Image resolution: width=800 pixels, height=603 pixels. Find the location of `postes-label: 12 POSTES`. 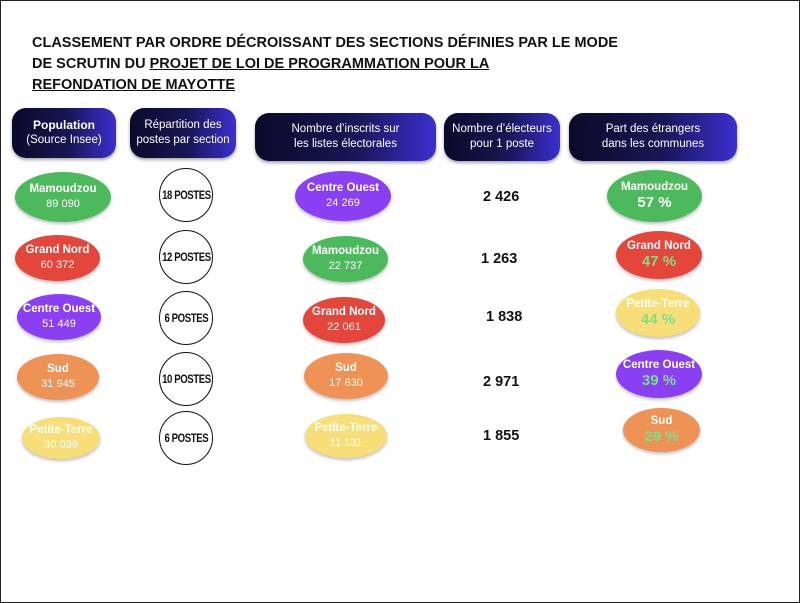

postes-label: 12 POSTES is located at coordinates (186, 257).